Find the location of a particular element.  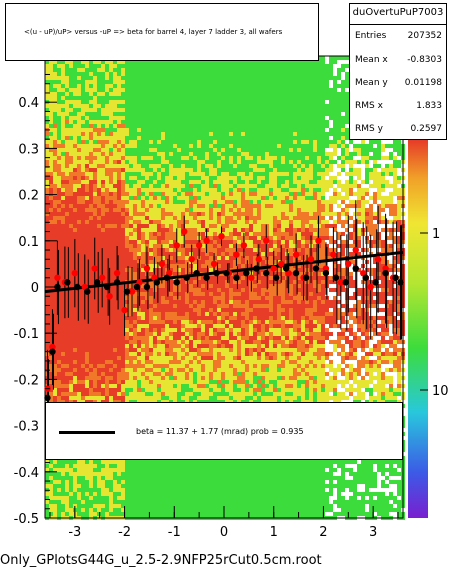

y-tick-label: 0.4 is located at coordinates (28, 103).